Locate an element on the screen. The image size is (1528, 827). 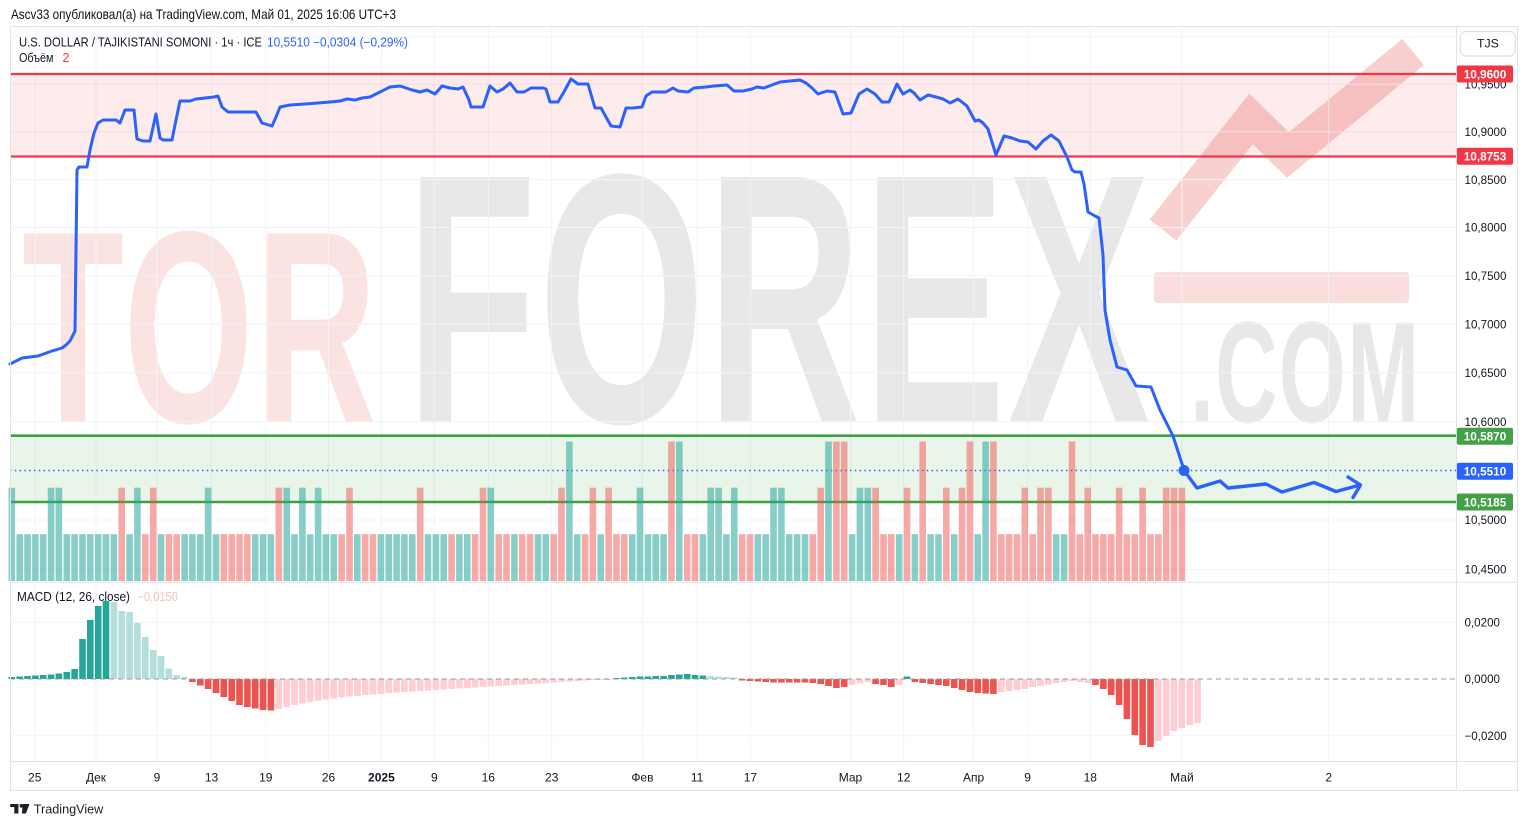
svg-text: 16 is located at coordinates (489, 778).